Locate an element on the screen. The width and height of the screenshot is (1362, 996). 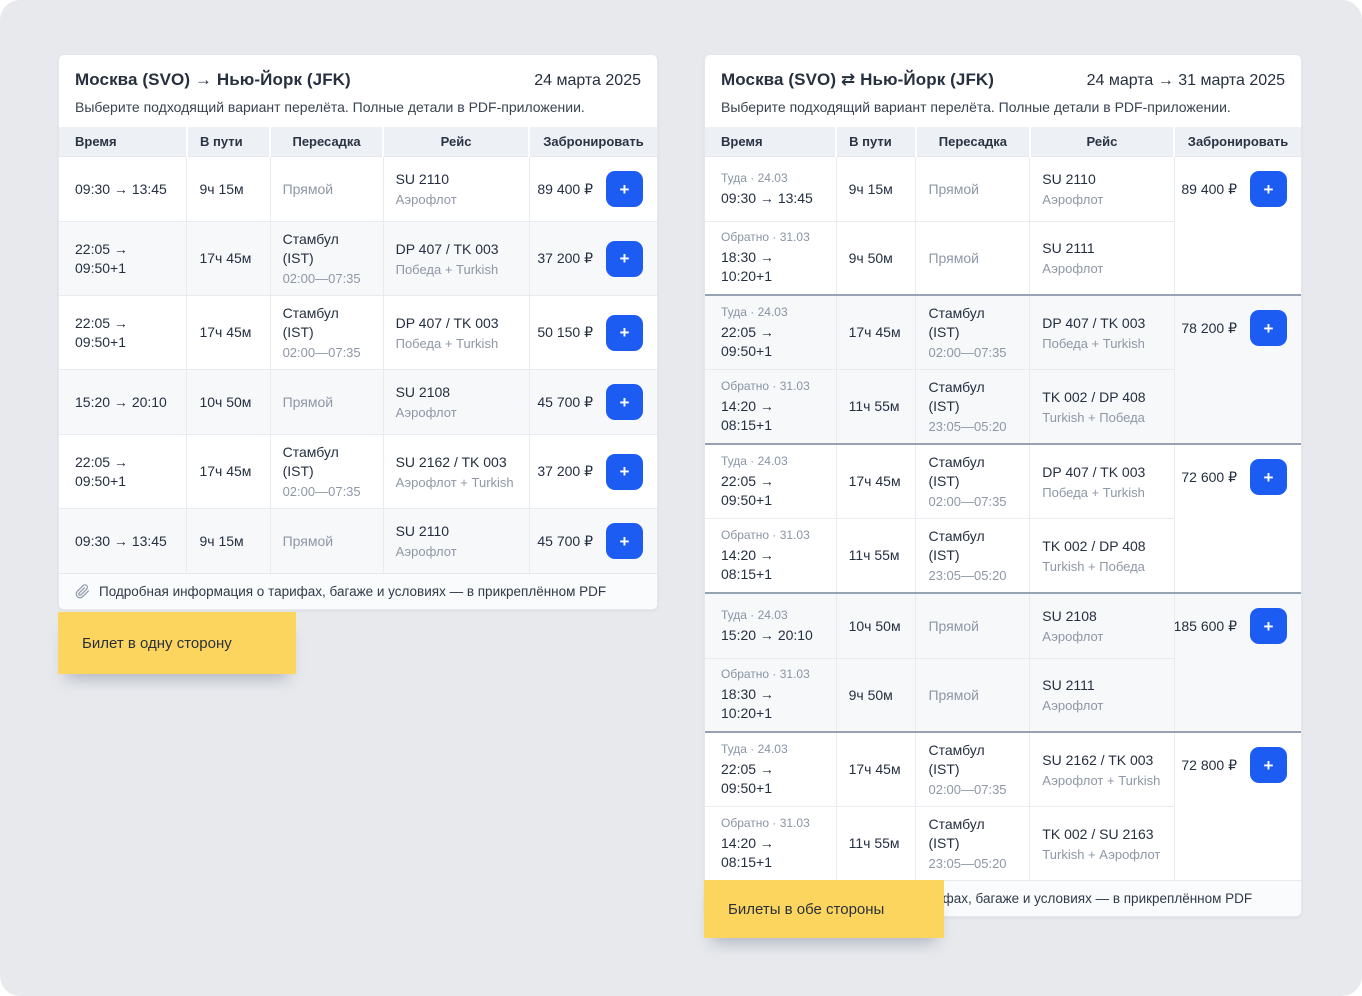
price-value: 185 600 ₽ is located at coordinates (1205, 625).